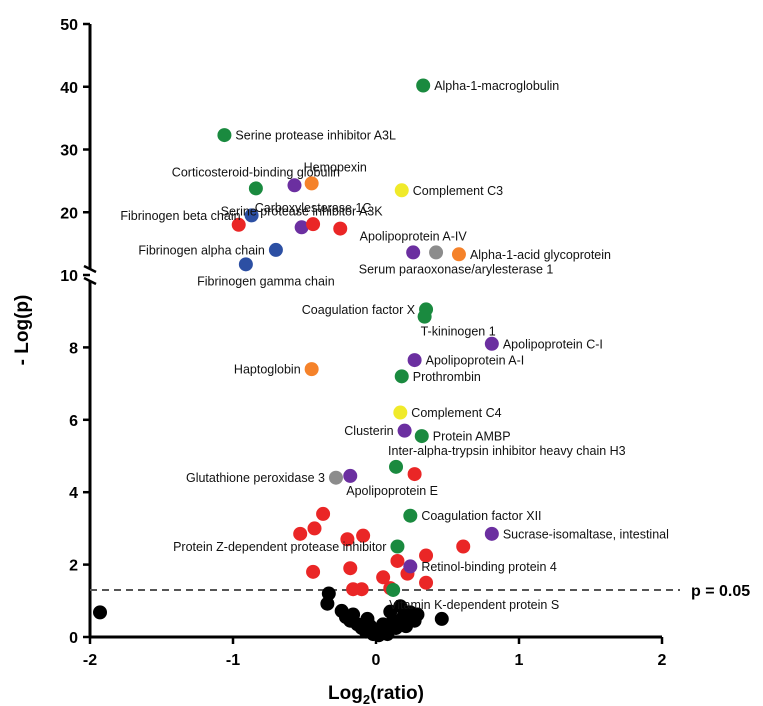 The width and height of the screenshot is (763, 706). I want to click on point-label: Complement C3, so click(458, 191).